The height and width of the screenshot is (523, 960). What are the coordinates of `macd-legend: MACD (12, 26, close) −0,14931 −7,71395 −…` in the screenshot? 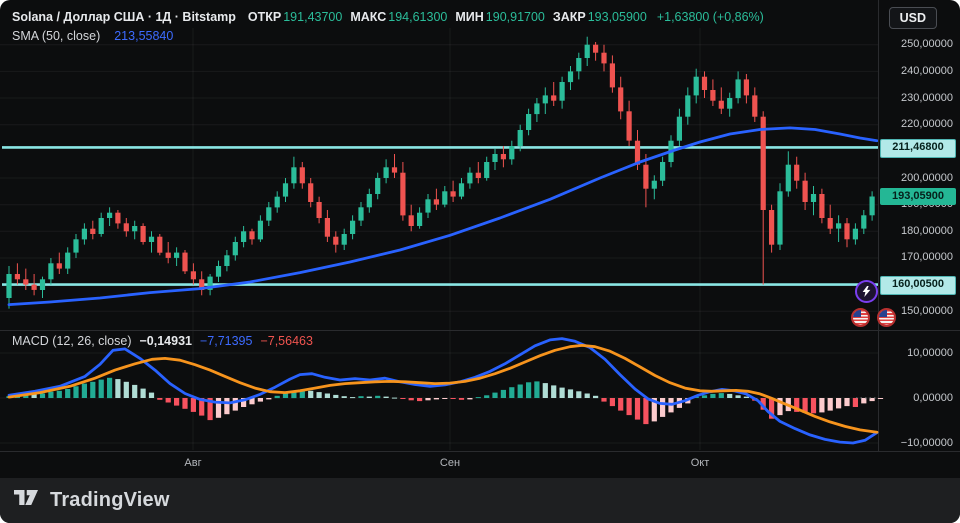 It's located at (162, 341).